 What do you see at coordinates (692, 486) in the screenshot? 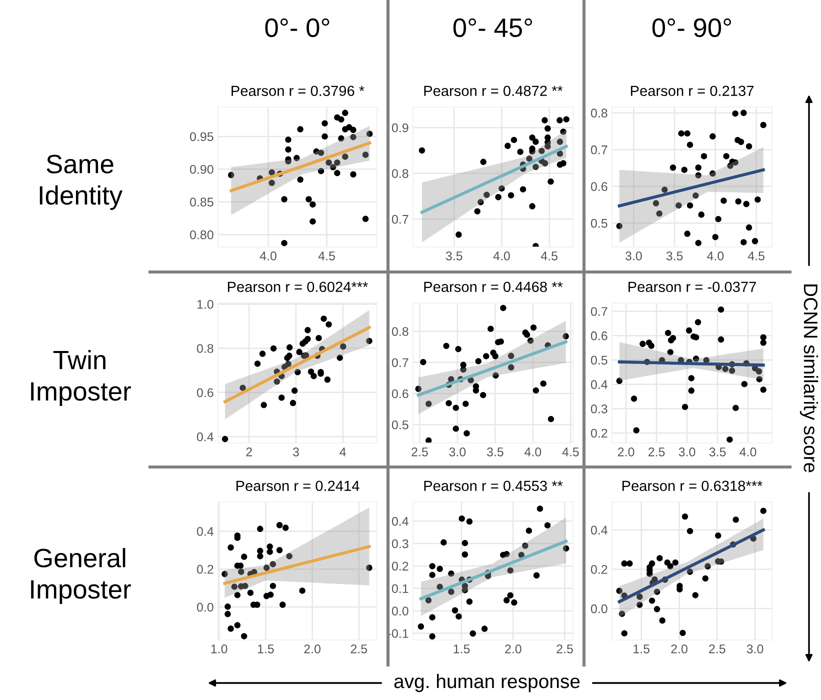
I see `chart-title: Pearson r = 0.6318***` at bounding box center [692, 486].